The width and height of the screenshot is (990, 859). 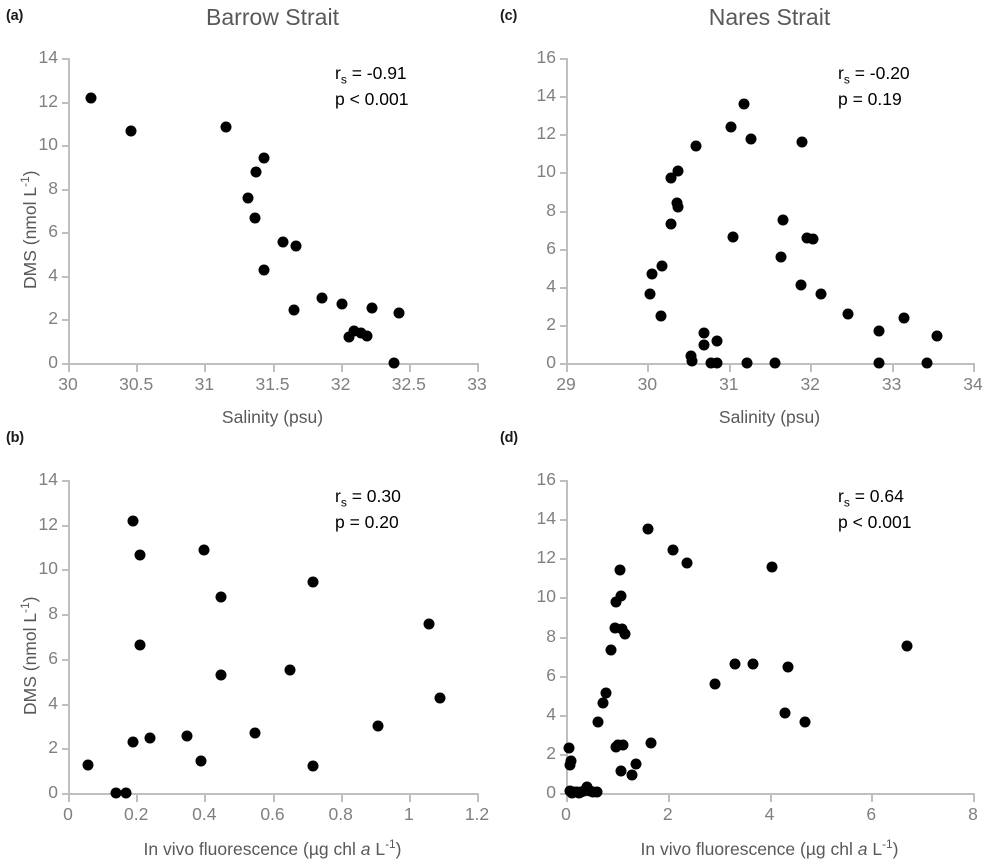 I want to click on panel-c-x-tick-label: 29, so click(x=566, y=384).